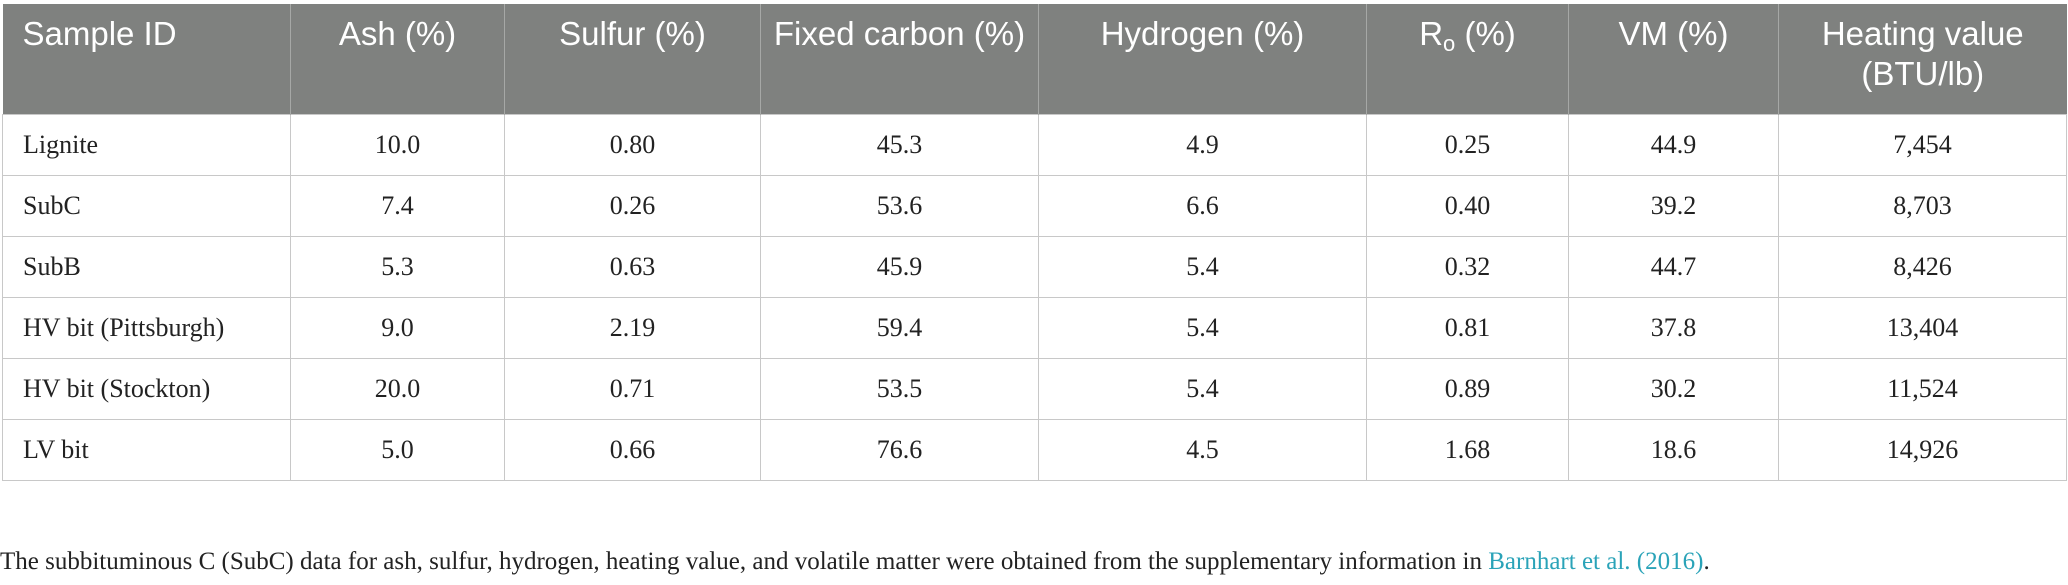  Describe the element at coordinates (397, 59) in the screenshot. I see `header-ash: Ash (%)` at that location.